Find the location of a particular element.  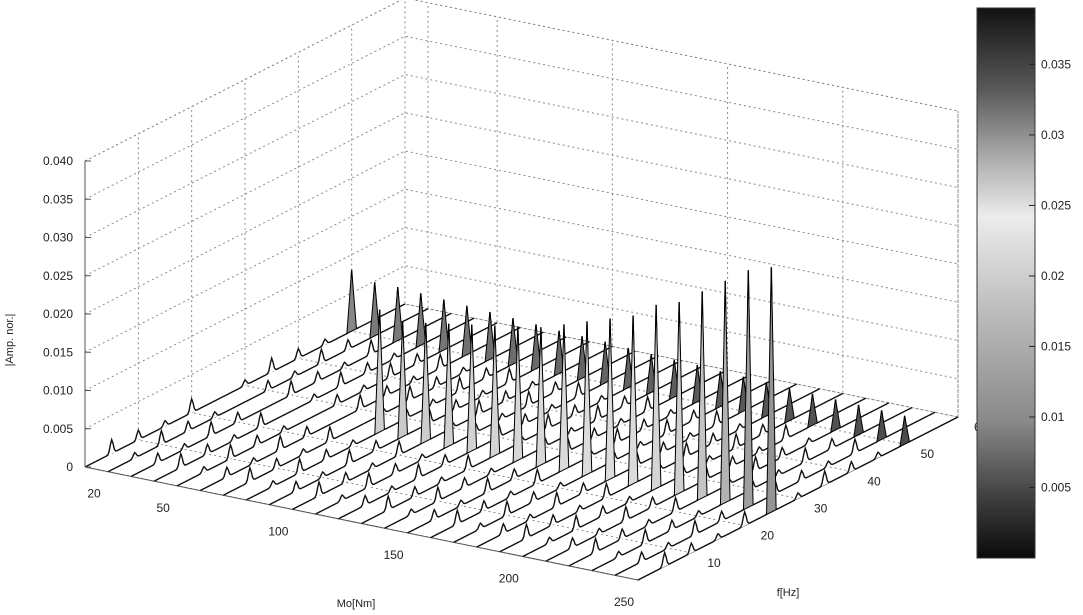

z-tick-label: 0.035 is located at coordinates (58, 199).